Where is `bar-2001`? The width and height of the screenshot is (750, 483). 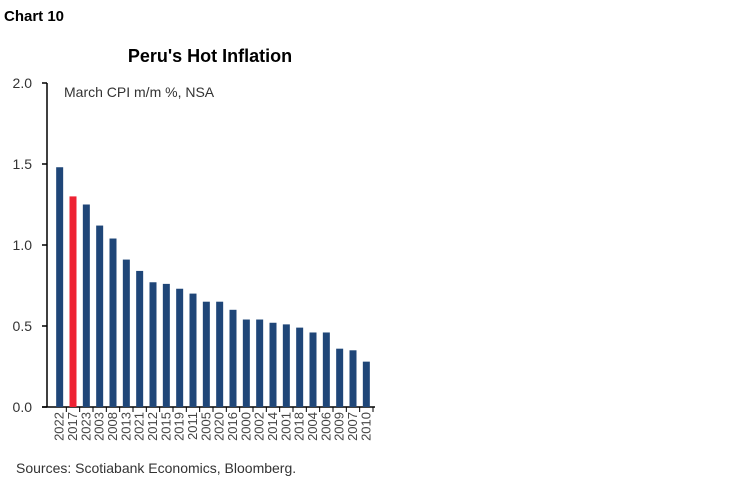
bar-2001 is located at coordinates (286, 365).